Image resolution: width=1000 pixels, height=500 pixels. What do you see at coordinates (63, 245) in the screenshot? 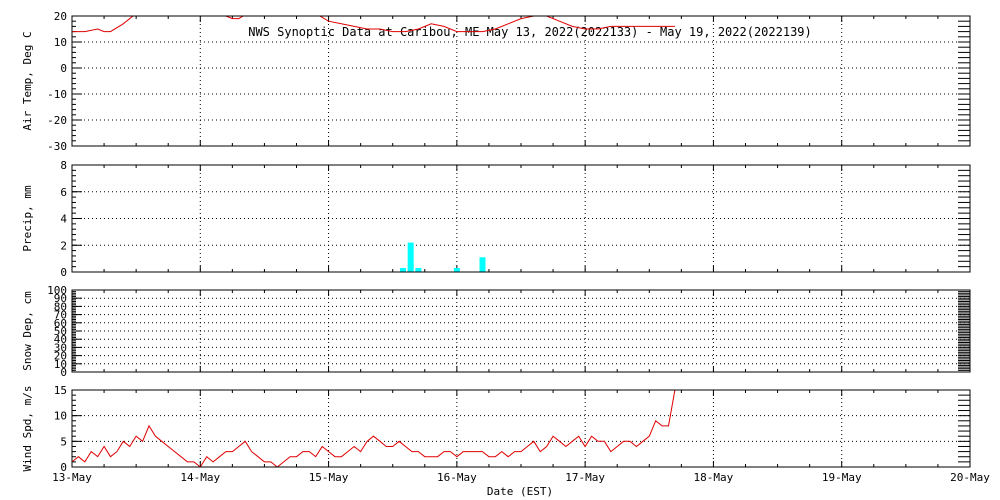
I see `y-tick-label: 2` at bounding box center [63, 245].